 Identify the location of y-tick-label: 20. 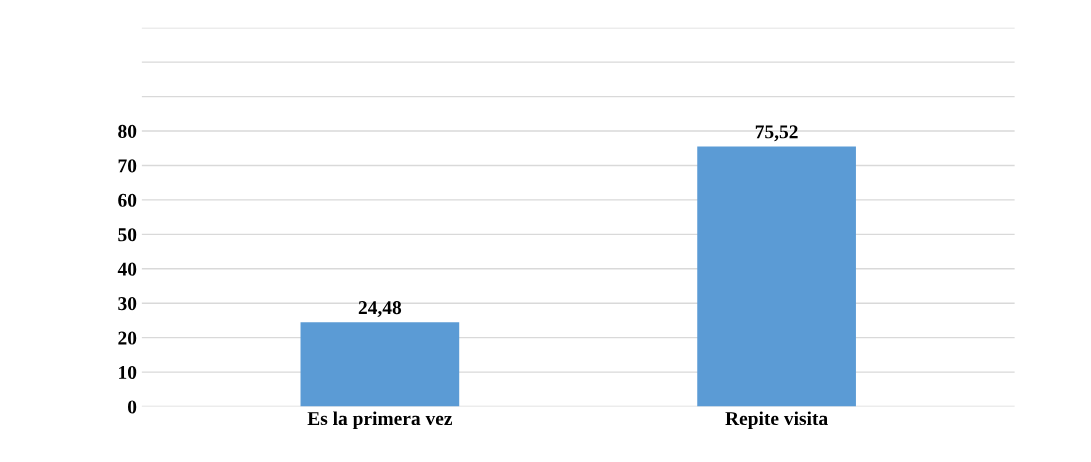
(127, 338).